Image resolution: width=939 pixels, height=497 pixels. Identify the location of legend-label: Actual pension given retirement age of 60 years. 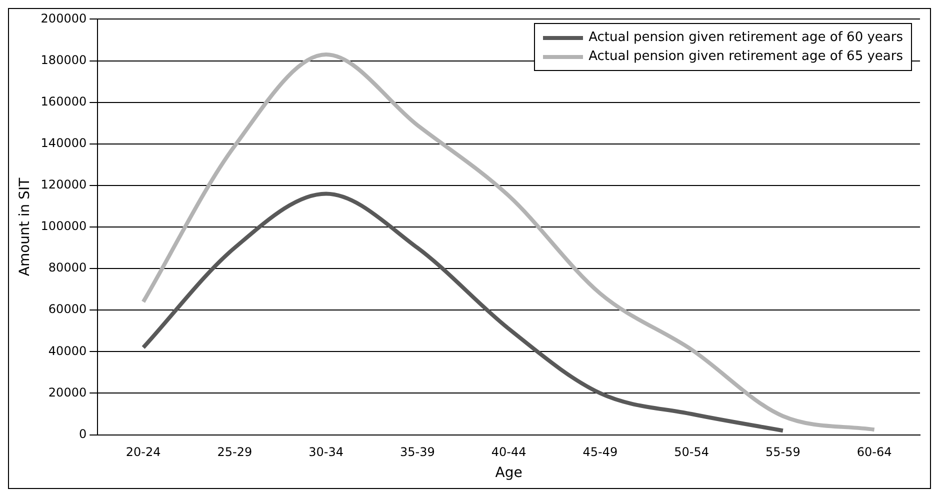
(745, 38).